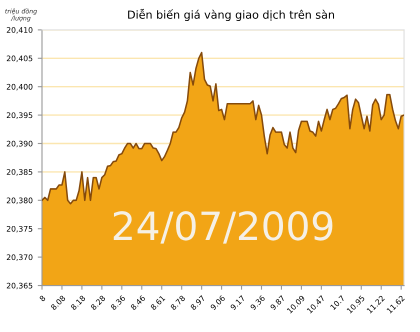 The width and height of the screenshot is (420, 332). What do you see at coordinates (231, 14) in the screenshot?
I see `chart-title: Diễn biến giá vàng giao dịch trên sàn` at bounding box center [231, 14].